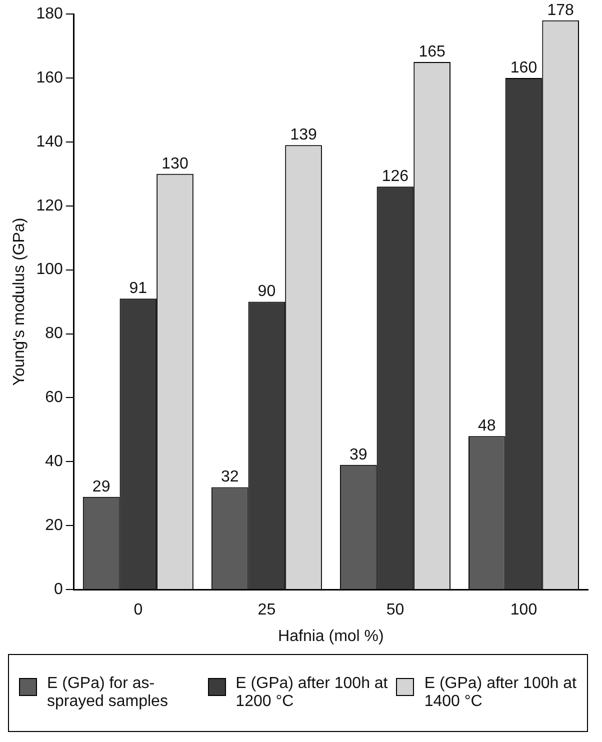 Image resolution: width=602 pixels, height=742 pixels. I want to click on y-tick-label: 60, so click(54, 397).